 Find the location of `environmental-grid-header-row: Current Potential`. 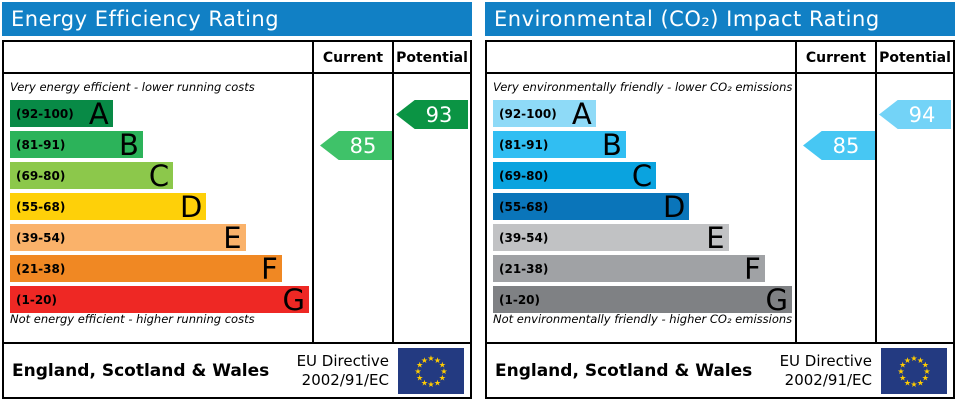

environmental-grid-header-row: Current Potential is located at coordinates (720, 58).